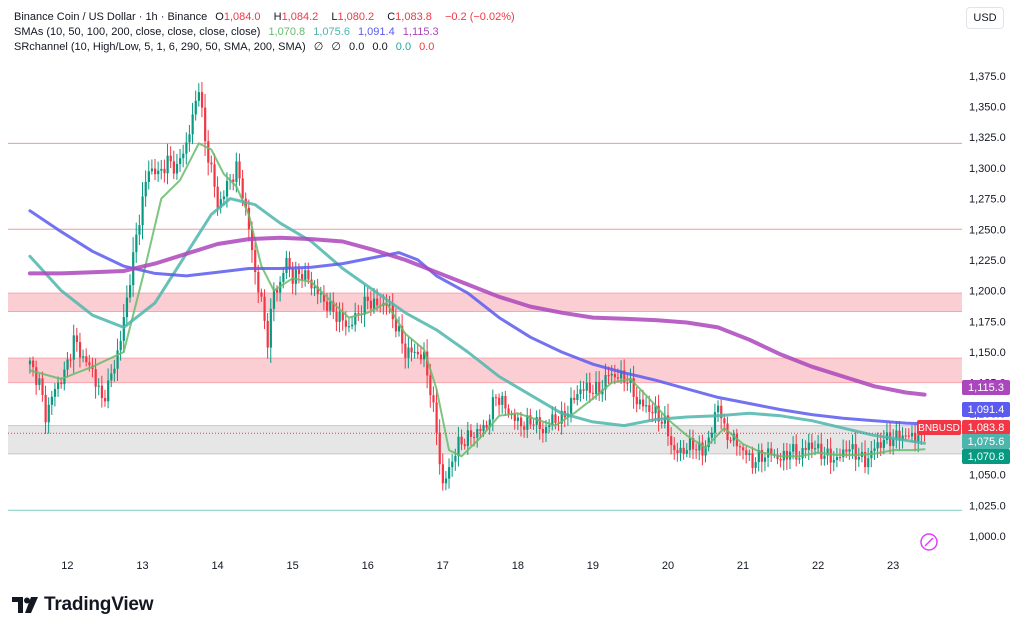 The width and height of the screenshot is (1024, 631). What do you see at coordinates (334, 17) in the screenshot?
I see `low-label: L` at bounding box center [334, 17].